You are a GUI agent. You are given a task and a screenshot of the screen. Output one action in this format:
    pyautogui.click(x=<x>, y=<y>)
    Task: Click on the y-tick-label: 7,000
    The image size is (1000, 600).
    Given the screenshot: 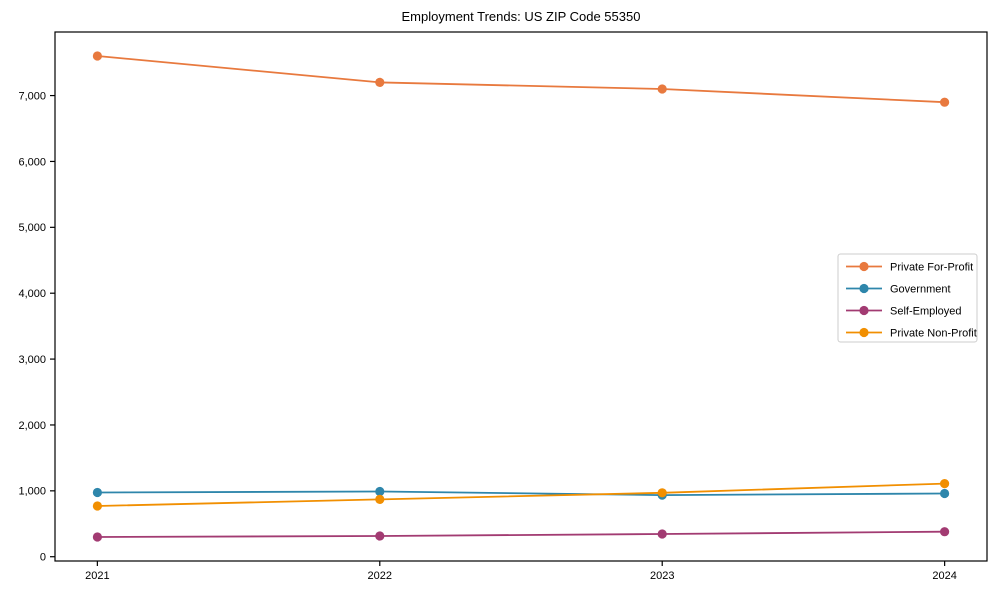 What is the action you would take?
    pyautogui.click(x=32, y=96)
    